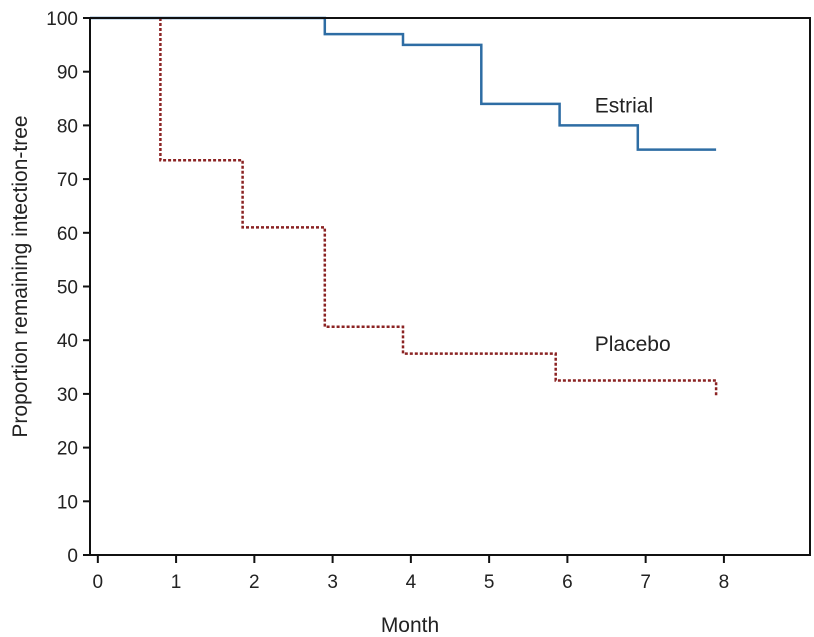 This screenshot has height=637, width=814. What do you see at coordinates (567, 582) in the screenshot?
I see `x-tick-label: 6` at bounding box center [567, 582].